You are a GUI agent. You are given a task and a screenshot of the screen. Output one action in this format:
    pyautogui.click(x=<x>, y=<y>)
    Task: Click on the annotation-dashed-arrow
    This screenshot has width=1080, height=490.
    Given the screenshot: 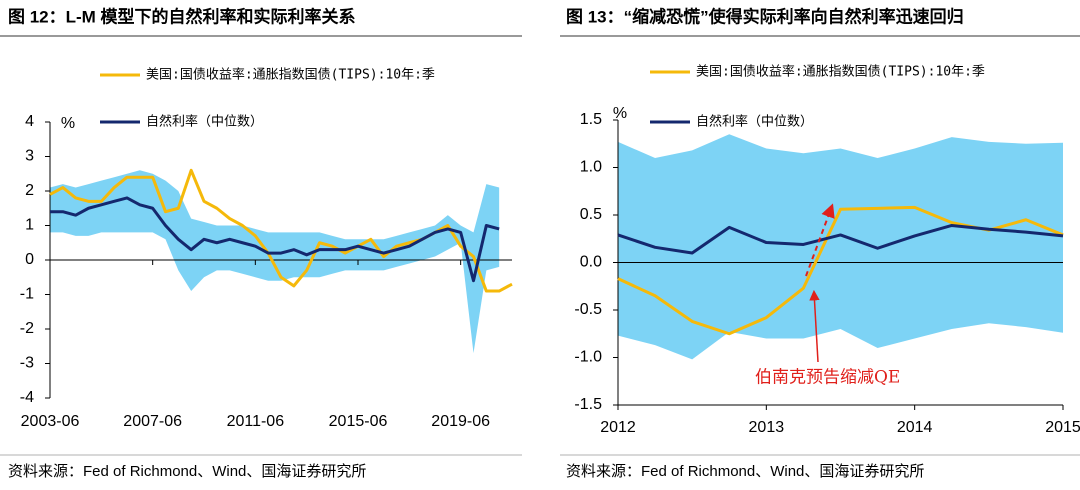 What is the action you would take?
    pyautogui.click(x=820, y=240)
    